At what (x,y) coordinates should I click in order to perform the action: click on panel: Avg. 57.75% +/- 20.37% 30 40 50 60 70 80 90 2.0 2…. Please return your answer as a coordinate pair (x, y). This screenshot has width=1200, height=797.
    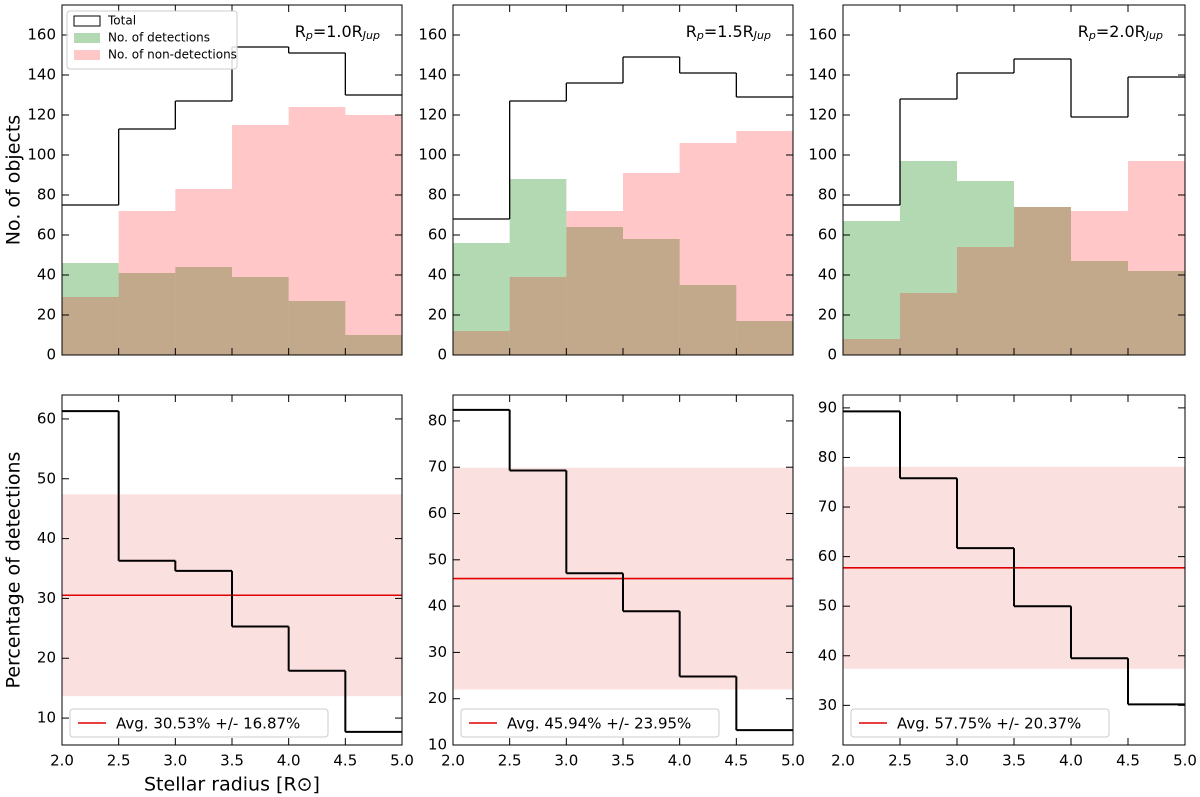
    Looking at the image, I should click on (1007, 582).